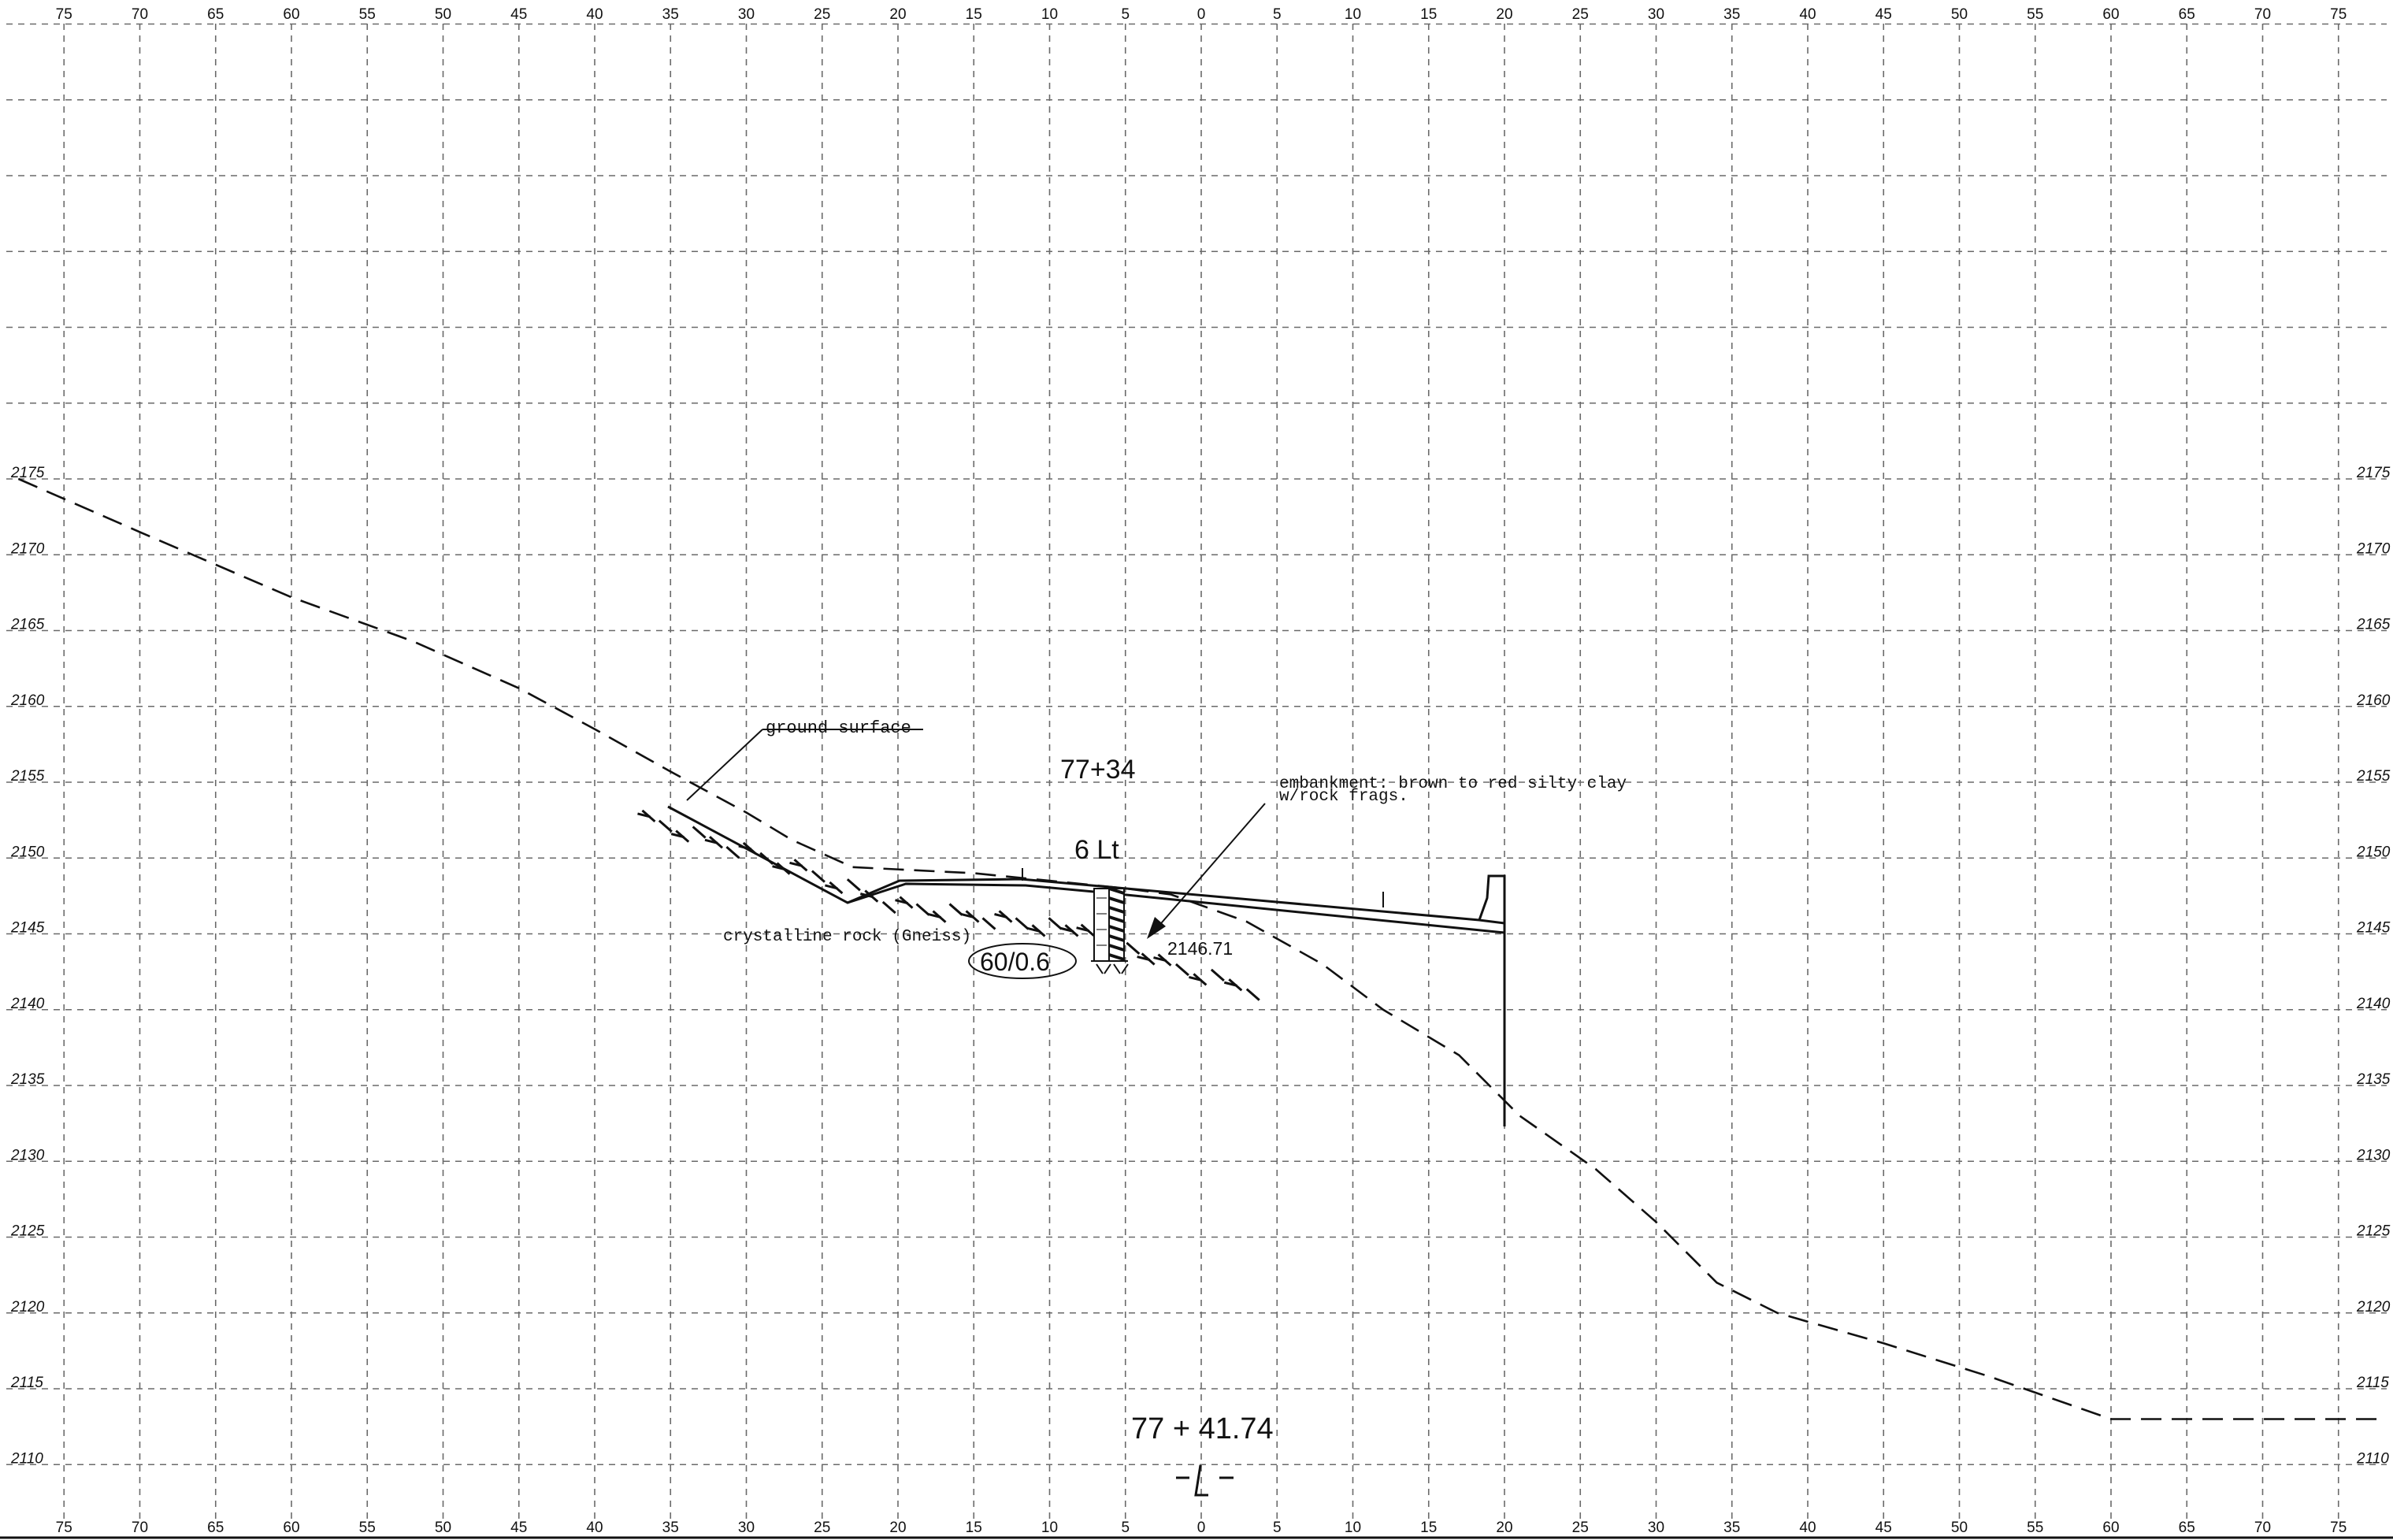 The height and width of the screenshot is (1540, 2393). I want to click on offset-tick-label-bottom: 40, so click(594, 1528).